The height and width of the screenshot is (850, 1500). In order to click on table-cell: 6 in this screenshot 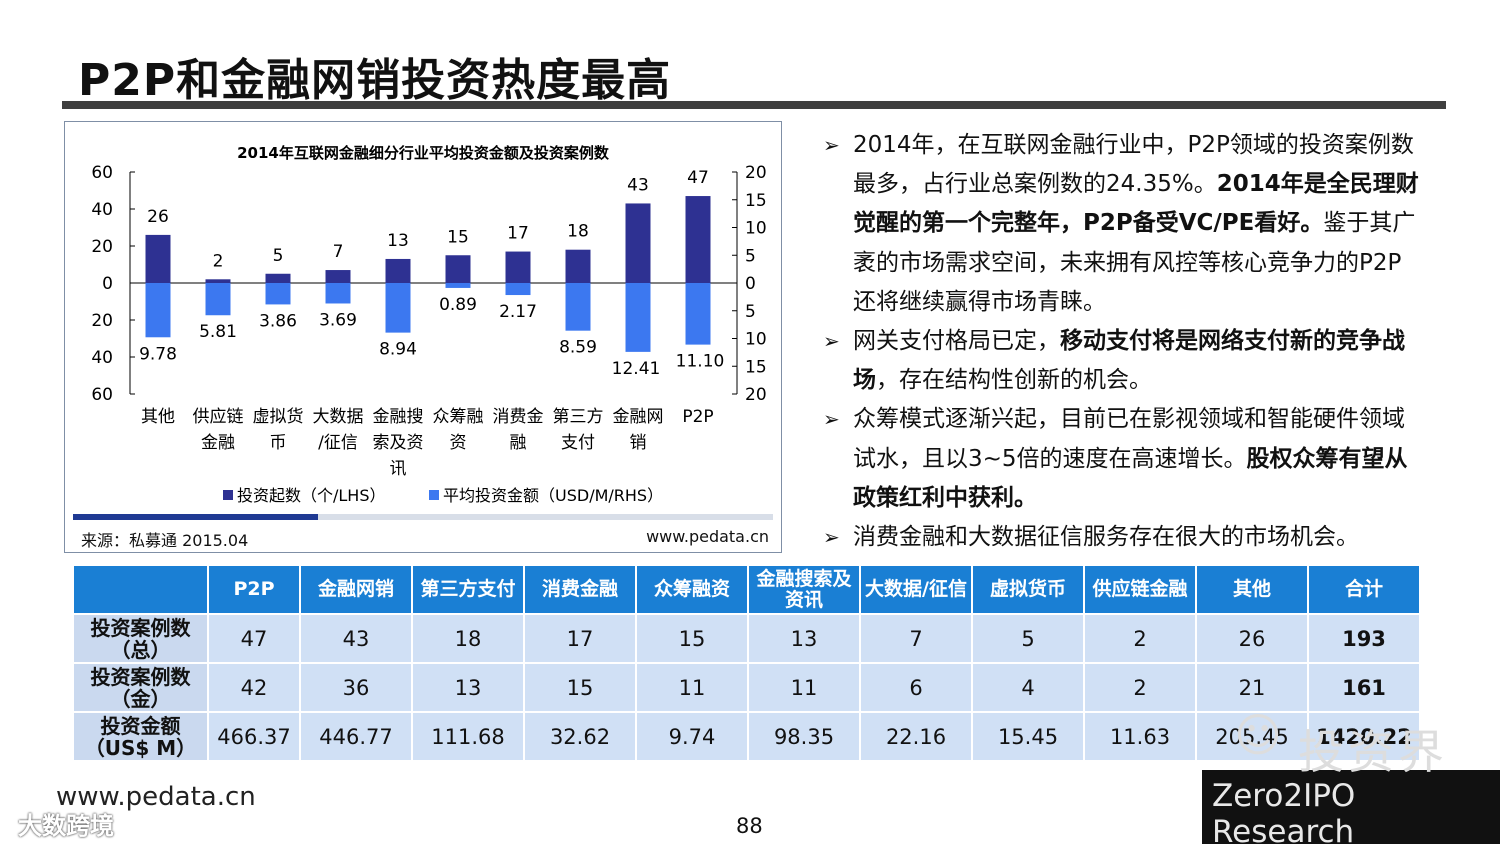, I will do `click(916, 687)`.